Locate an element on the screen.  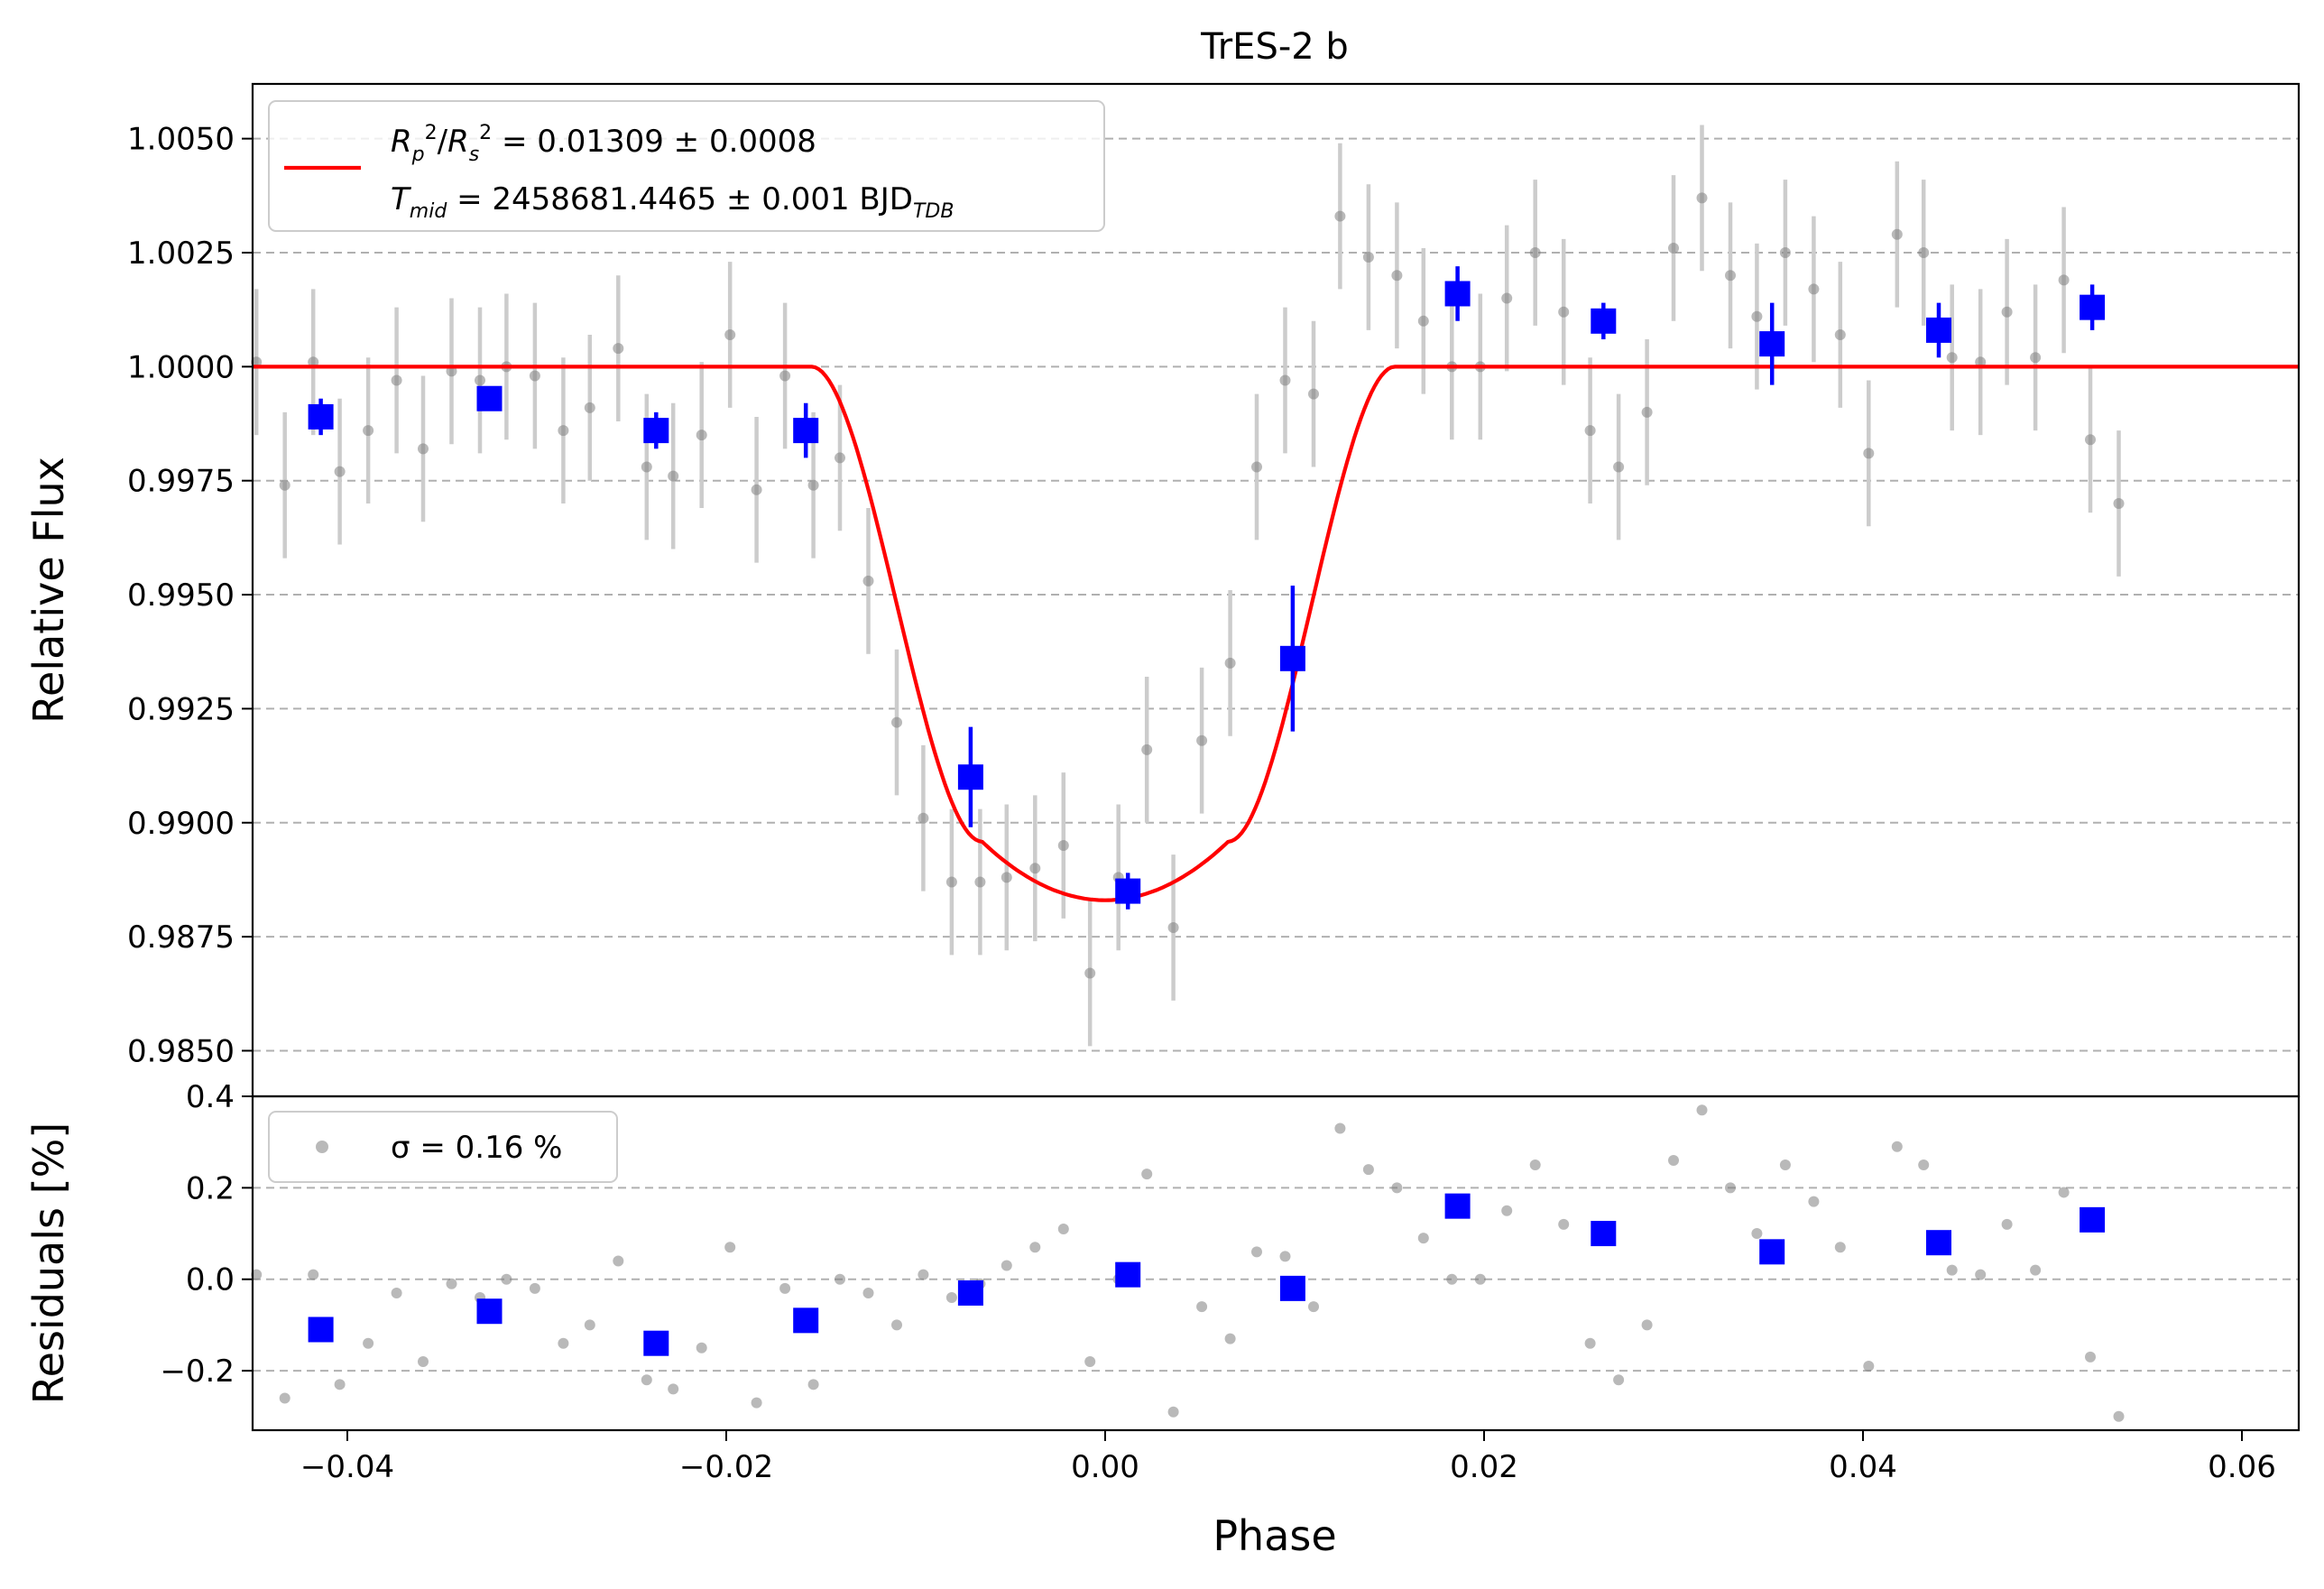
phase-x-tick-label: 0.02 is located at coordinates (1484, 1467).